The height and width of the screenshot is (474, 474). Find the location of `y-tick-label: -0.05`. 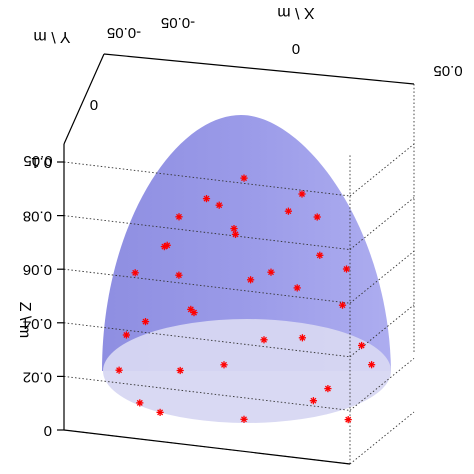

y-tick-label: -0.05 is located at coordinates (124, 32).